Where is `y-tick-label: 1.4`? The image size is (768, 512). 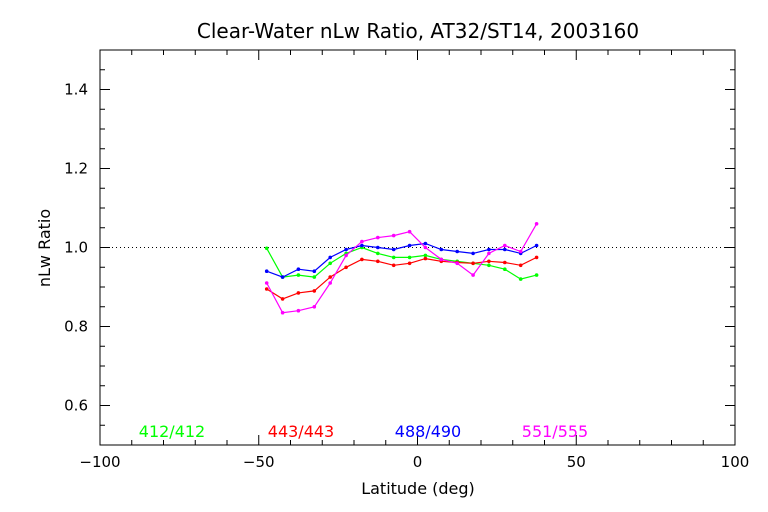
y-tick-label: 1.4 is located at coordinates (76, 90).